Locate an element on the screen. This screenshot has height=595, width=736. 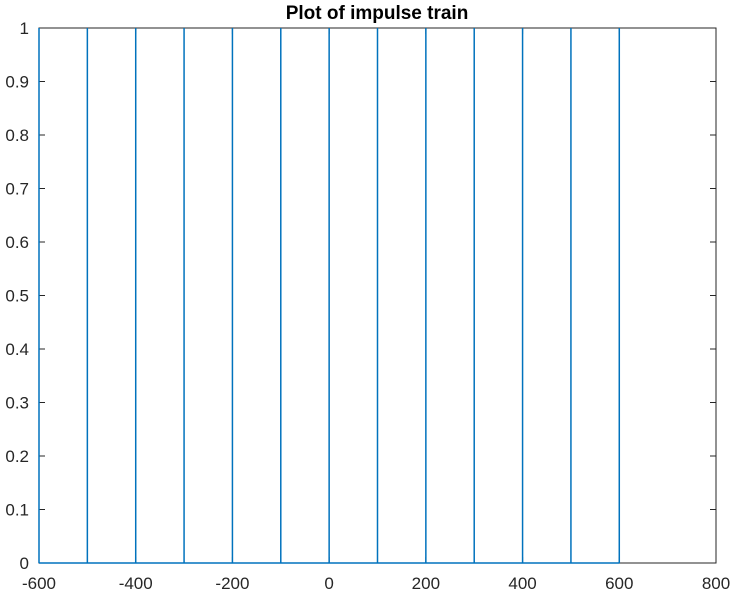
x-tick-label: 0 is located at coordinates (328, 583).